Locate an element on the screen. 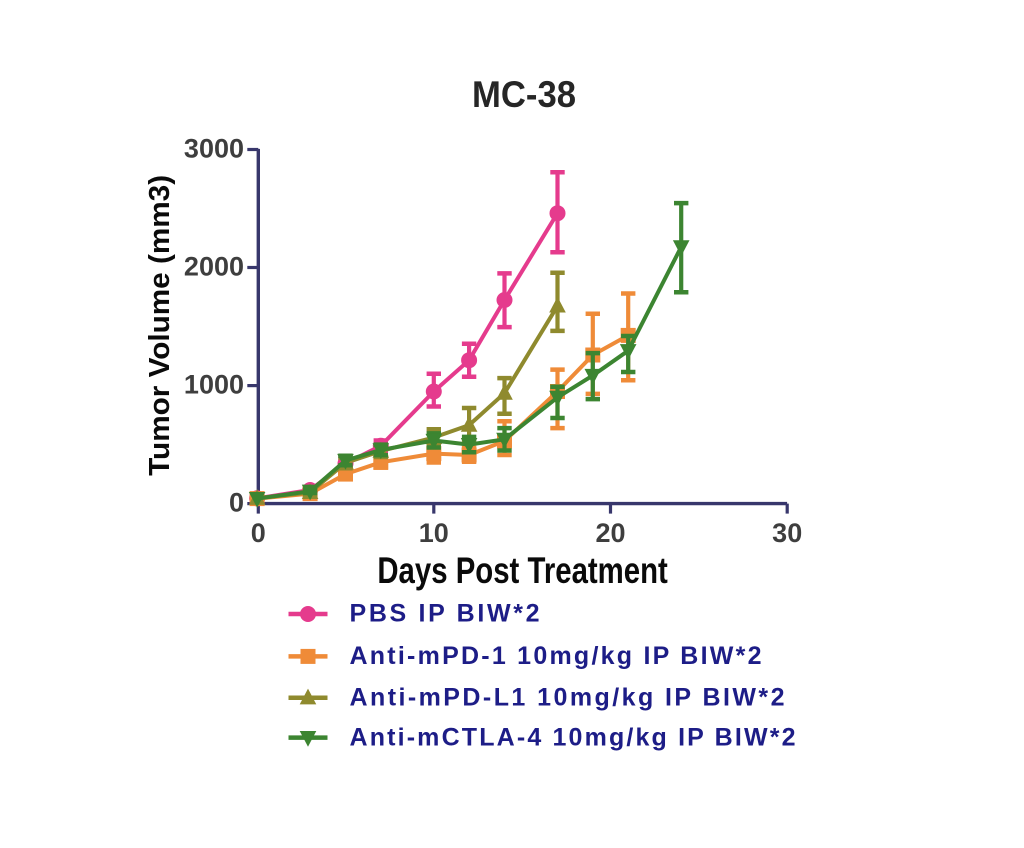 The image size is (1024, 848). svg-text: 2000 is located at coordinates (214, 267).